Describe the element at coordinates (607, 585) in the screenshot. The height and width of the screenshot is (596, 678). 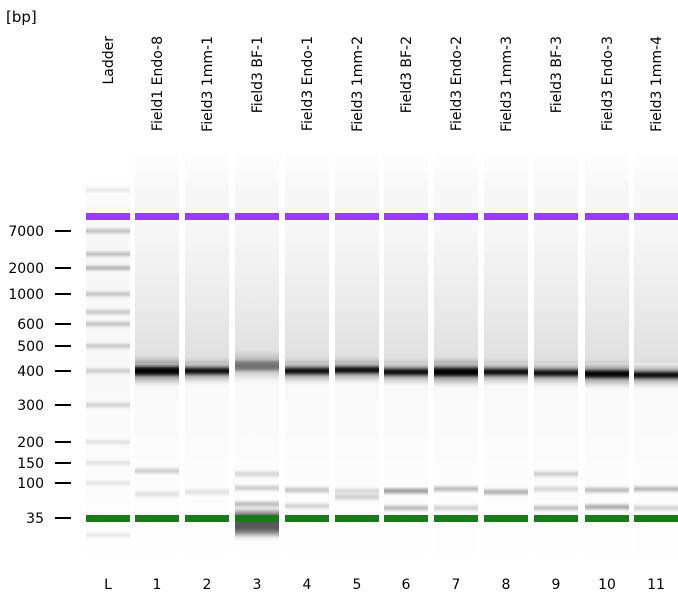
I see `lane-number: 10` at that location.